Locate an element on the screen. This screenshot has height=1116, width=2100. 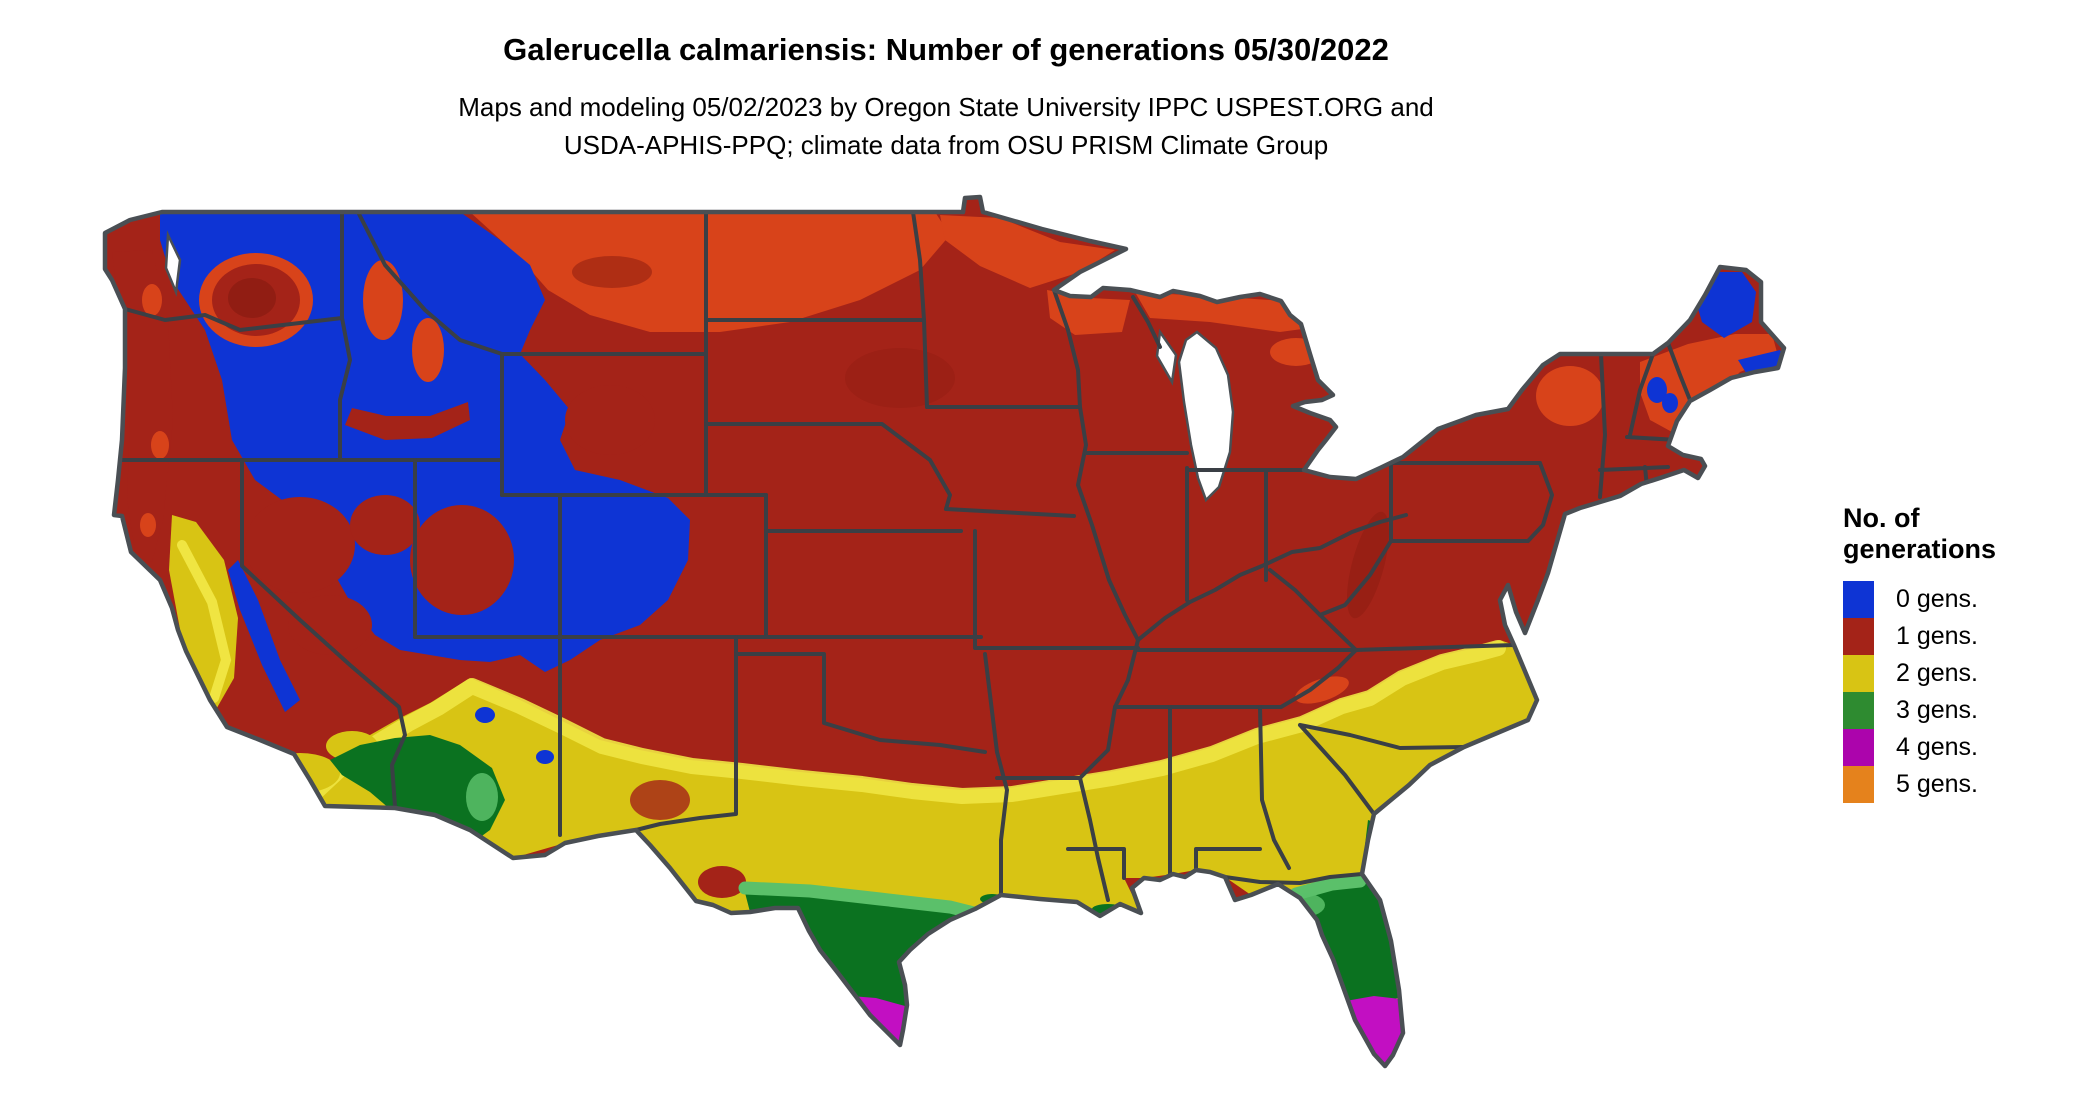
legend-item-3-gens: 3 gens. is located at coordinates (1919, 710).